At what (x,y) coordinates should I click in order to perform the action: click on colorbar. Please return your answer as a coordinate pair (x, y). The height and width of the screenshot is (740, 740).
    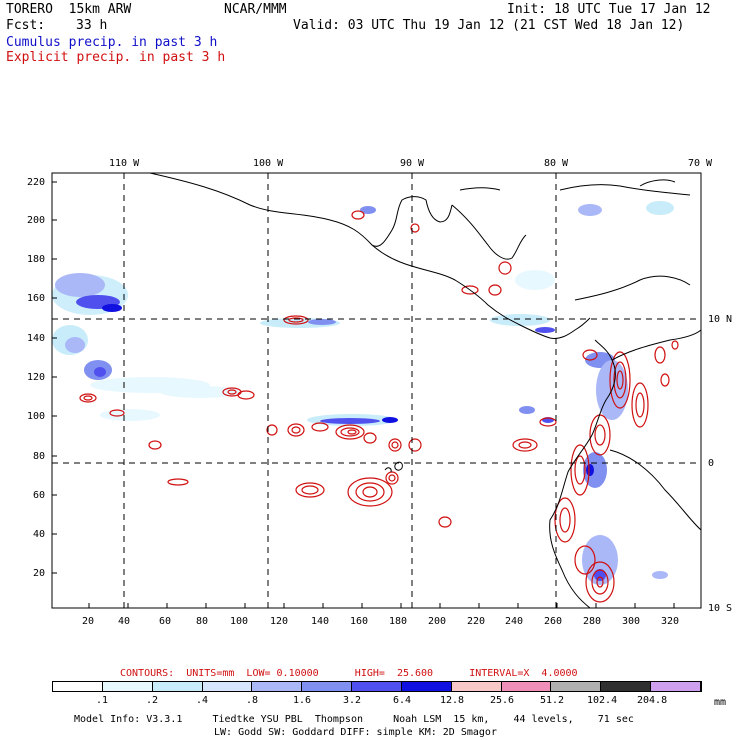
    Looking at the image, I should click on (377, 686).